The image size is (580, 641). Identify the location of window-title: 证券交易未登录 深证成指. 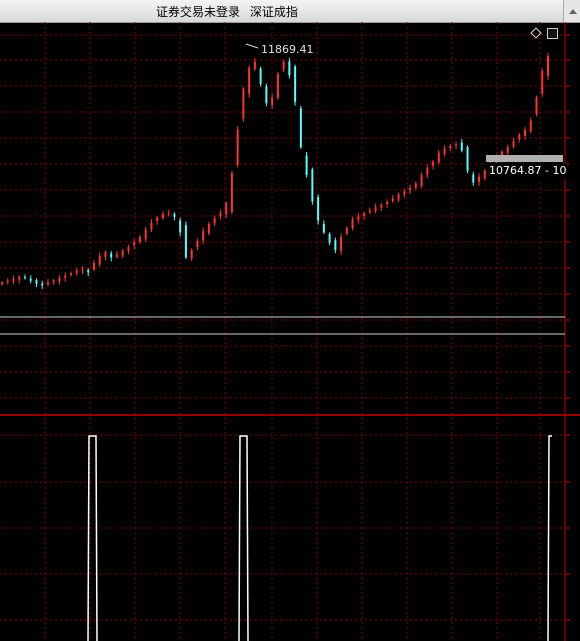
(230, 11).